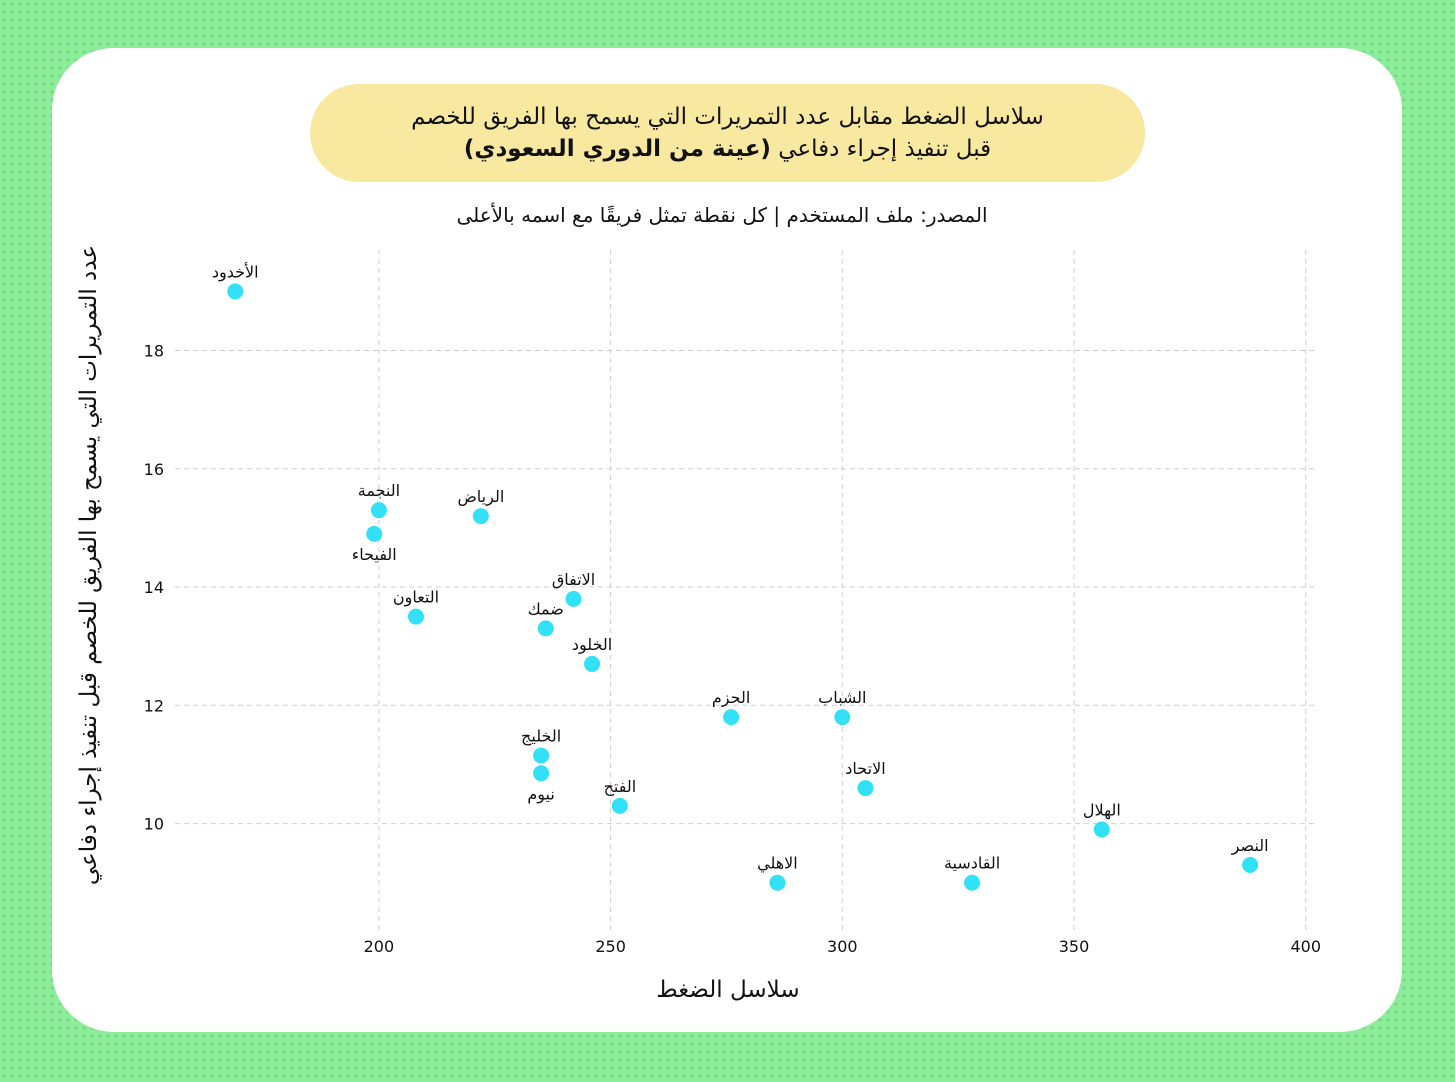  What do you see at coordinates (972, 863) in the screenshot?
I see `point-label: القادسية` at bounding box center [972, 863].